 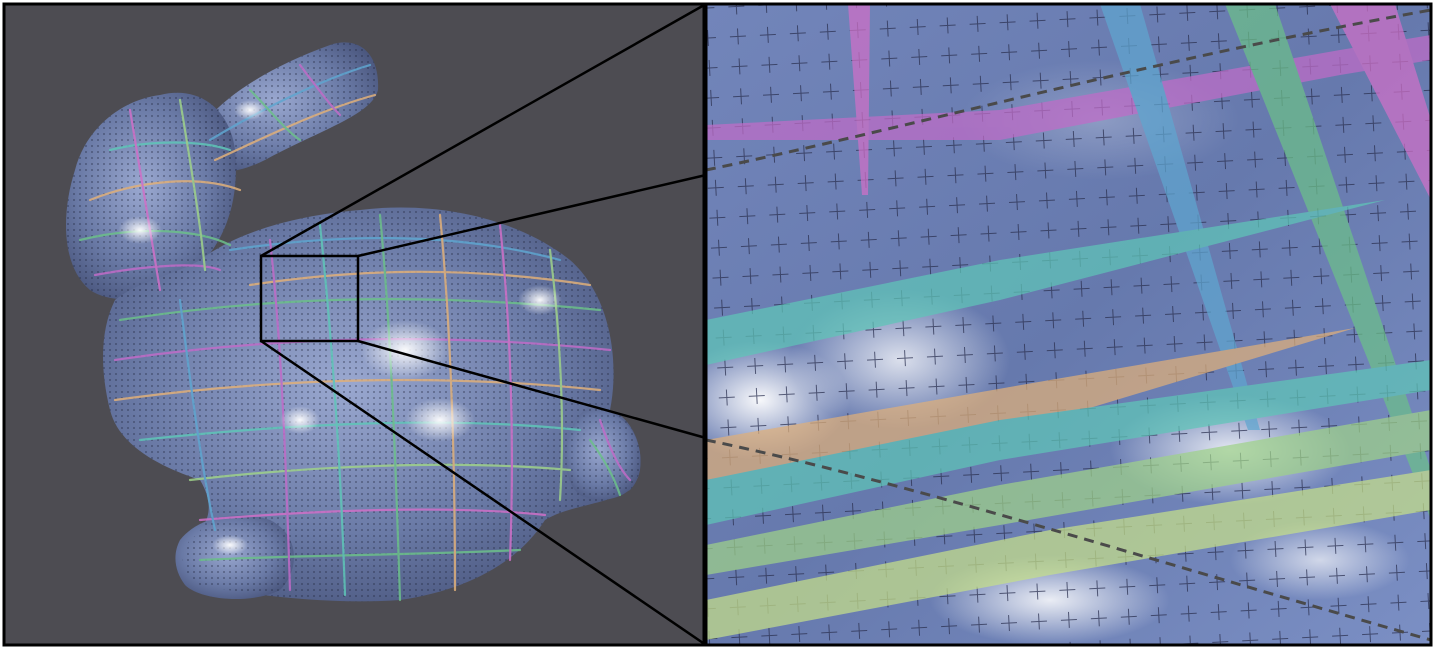 What do you see at coordinates (859, 99) in the screenshot?
I see `pink-strip` at bounding box center [859, 99].